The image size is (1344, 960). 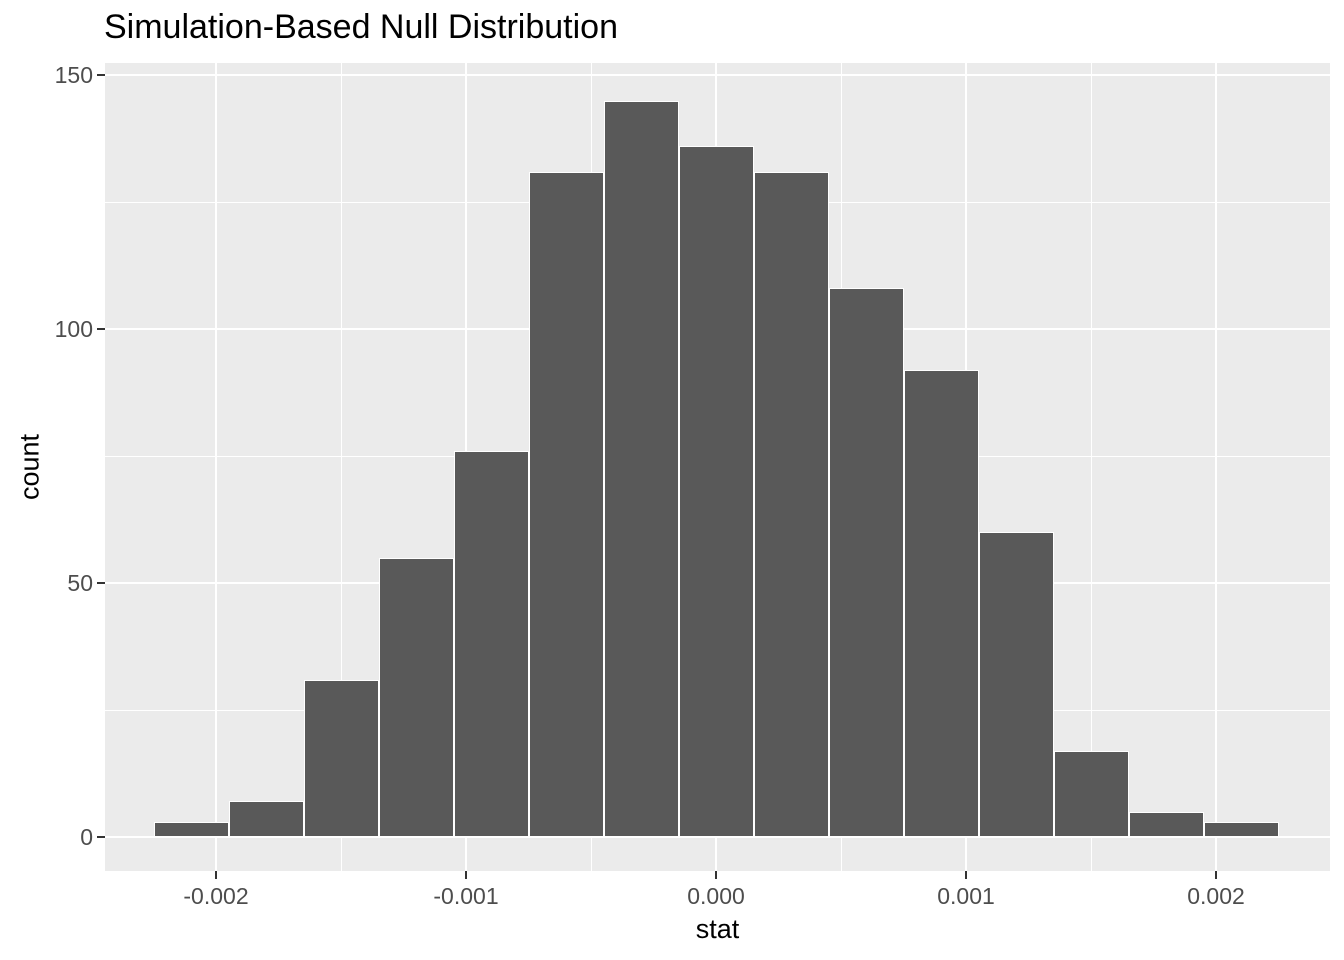 I want to click on x-axis-title: stat, so click(x=717, y=929).